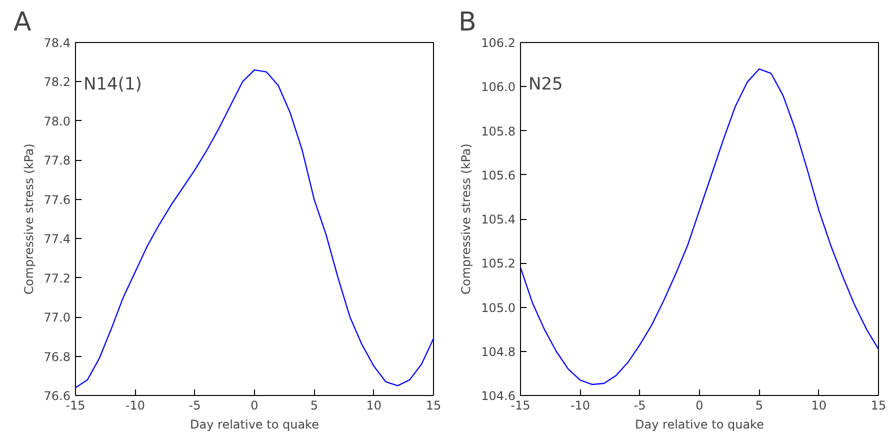  What do you see at coordinates (57, 317) in the screenshot?
I see `y-tick-label: 77.0` at bounding box center [57, 317].